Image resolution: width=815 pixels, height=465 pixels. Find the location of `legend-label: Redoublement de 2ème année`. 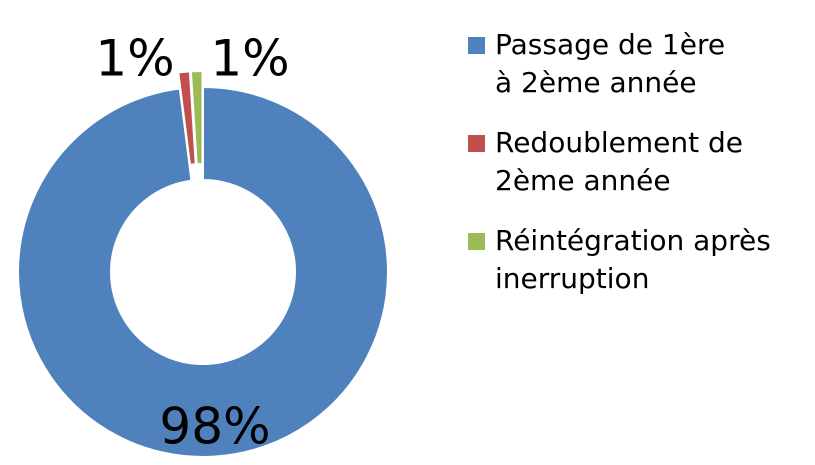

legend-label: Redoublement de 2ème année is located at coordinates (619, 161).